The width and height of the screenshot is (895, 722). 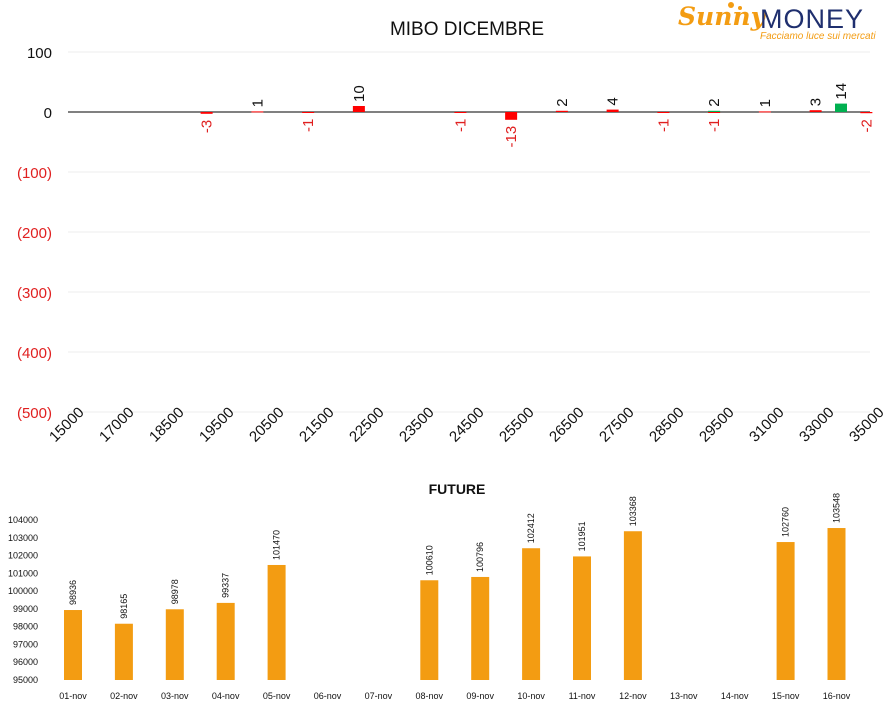 What do you see at coordinates (786, 696) in the screenshot?
I see `x-tick-label: 15-nov` at bounding box center [786, 696].